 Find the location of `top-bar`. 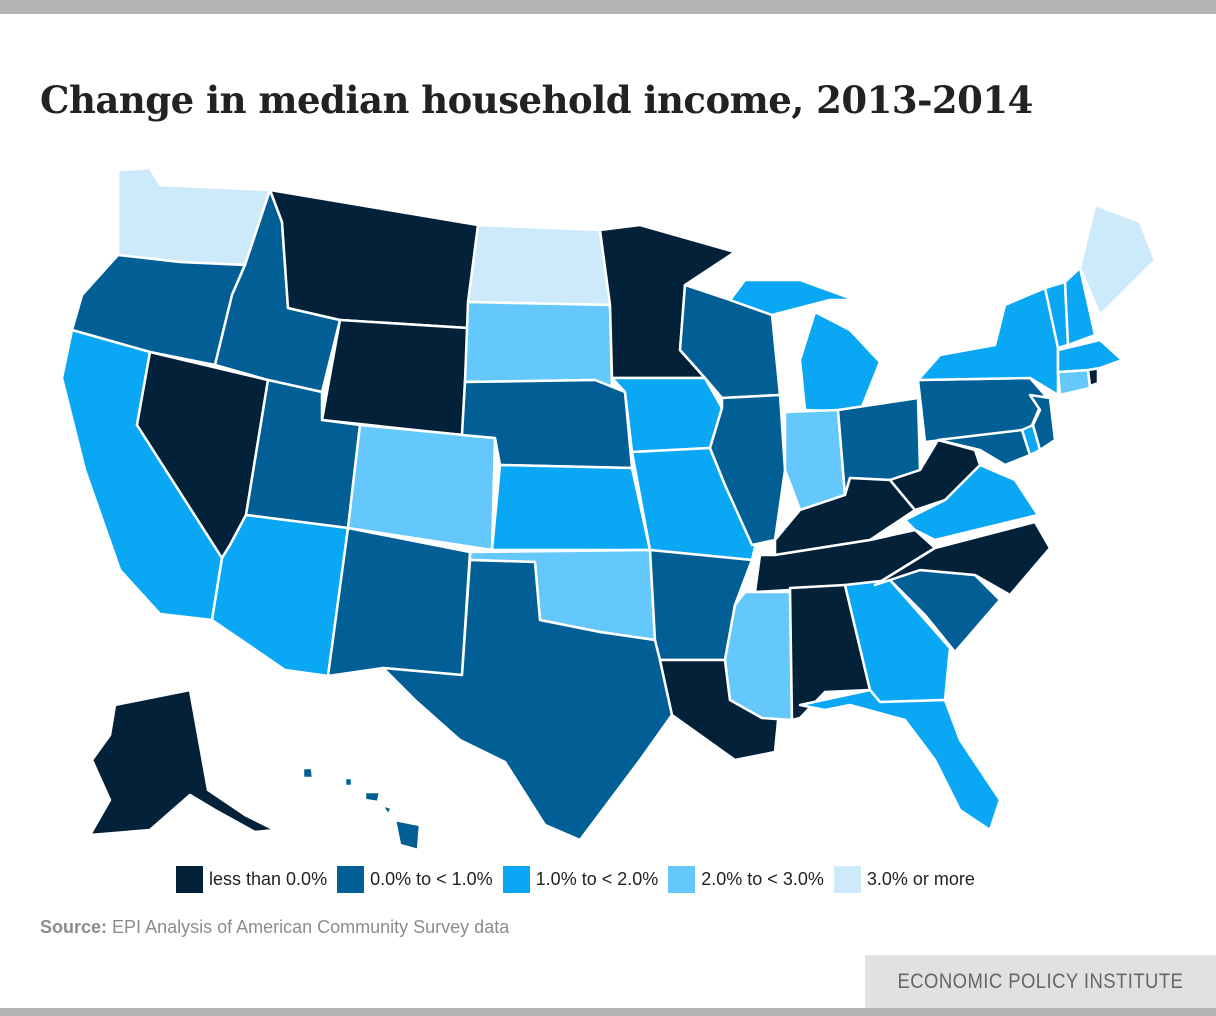

top-bar is located at coordinates (608, 7).